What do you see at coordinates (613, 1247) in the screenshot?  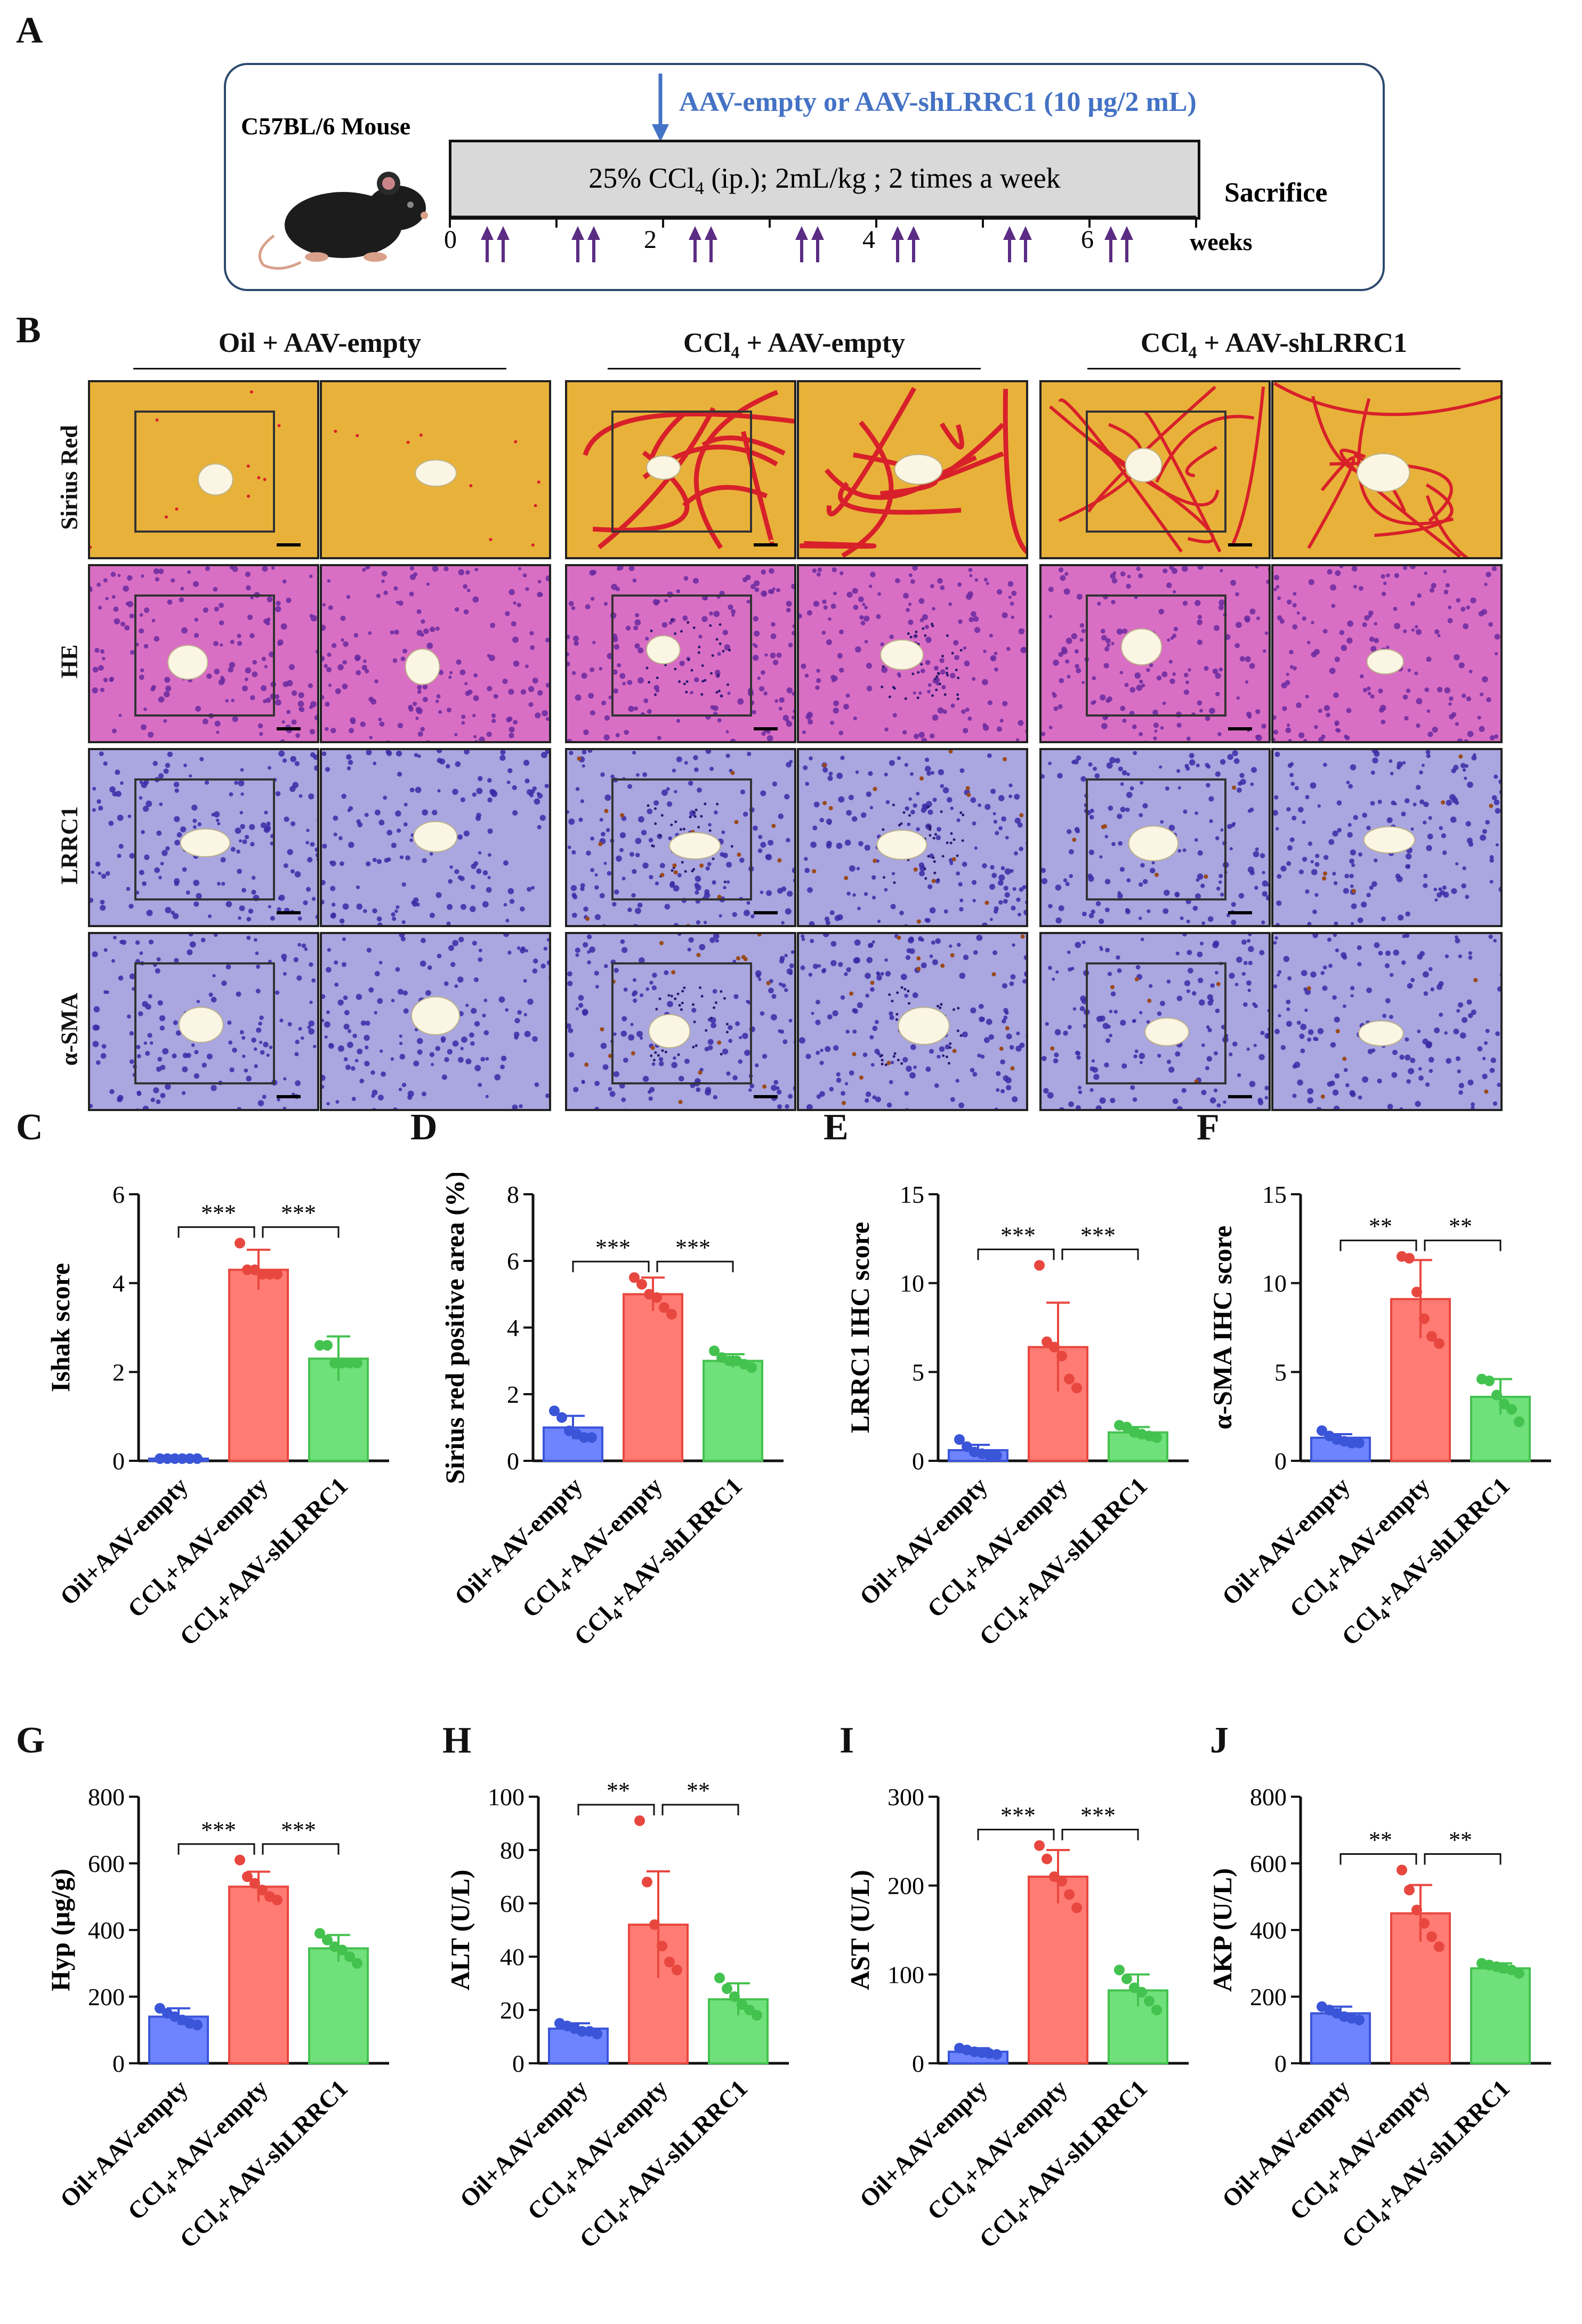 I see `significance-label: ***` at bounding box center [613, 1247].